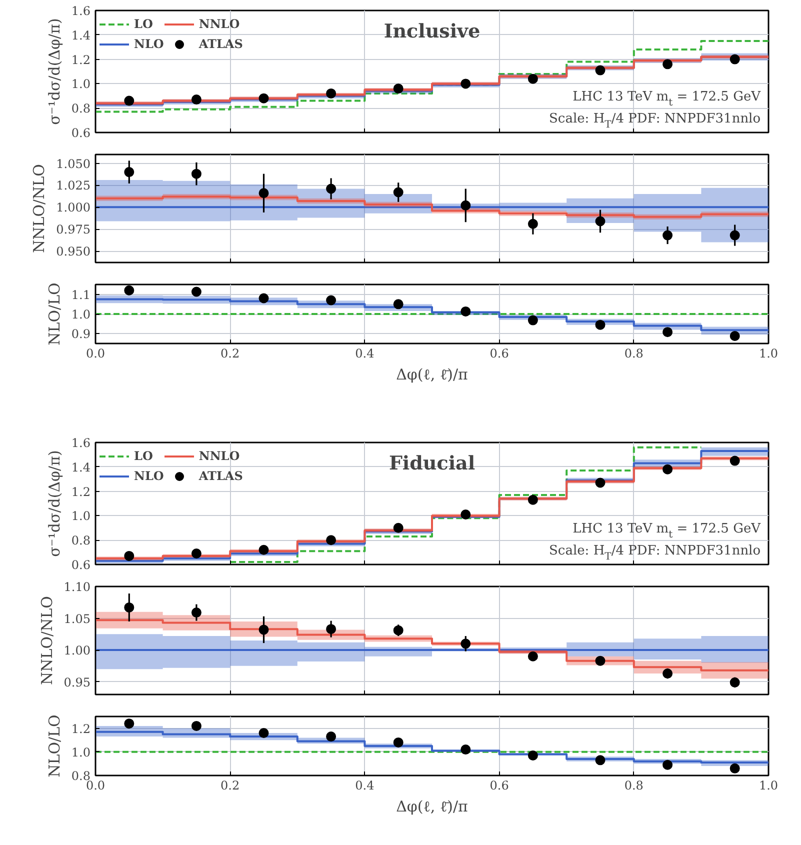 Image resolution: width=801 pixels, height=845 pixels. What do you see at coordinates (81, 295) in the screenshot?
I see `y-tick-label: 1.1` at bounding box center [81, 295].